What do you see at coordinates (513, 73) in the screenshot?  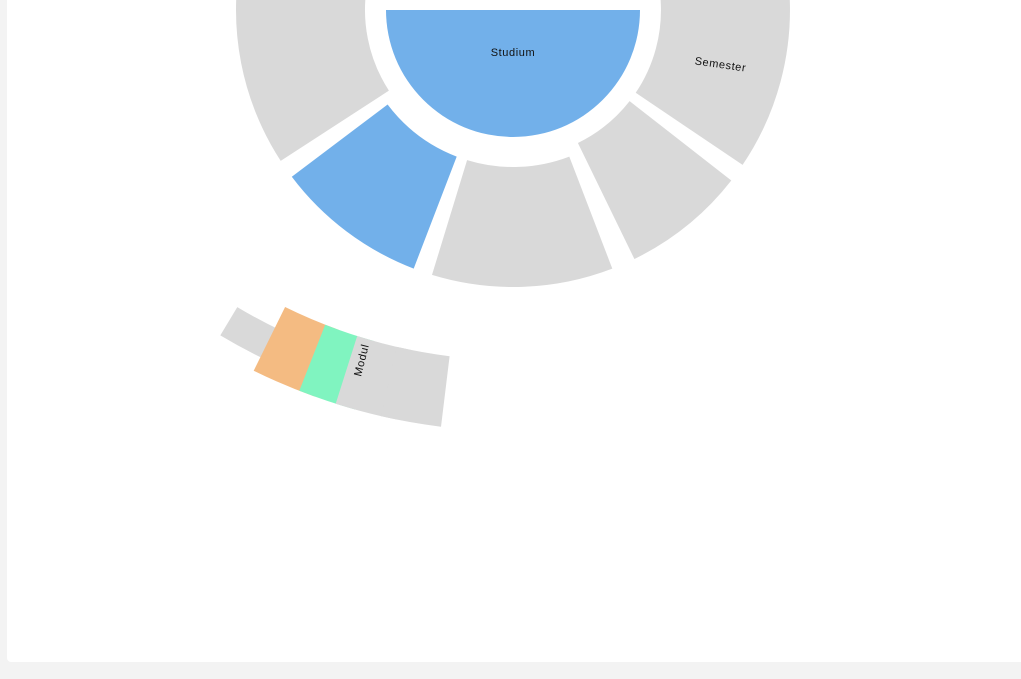 I see `sunburst-segment-studium` at bounding box center [513, 73].